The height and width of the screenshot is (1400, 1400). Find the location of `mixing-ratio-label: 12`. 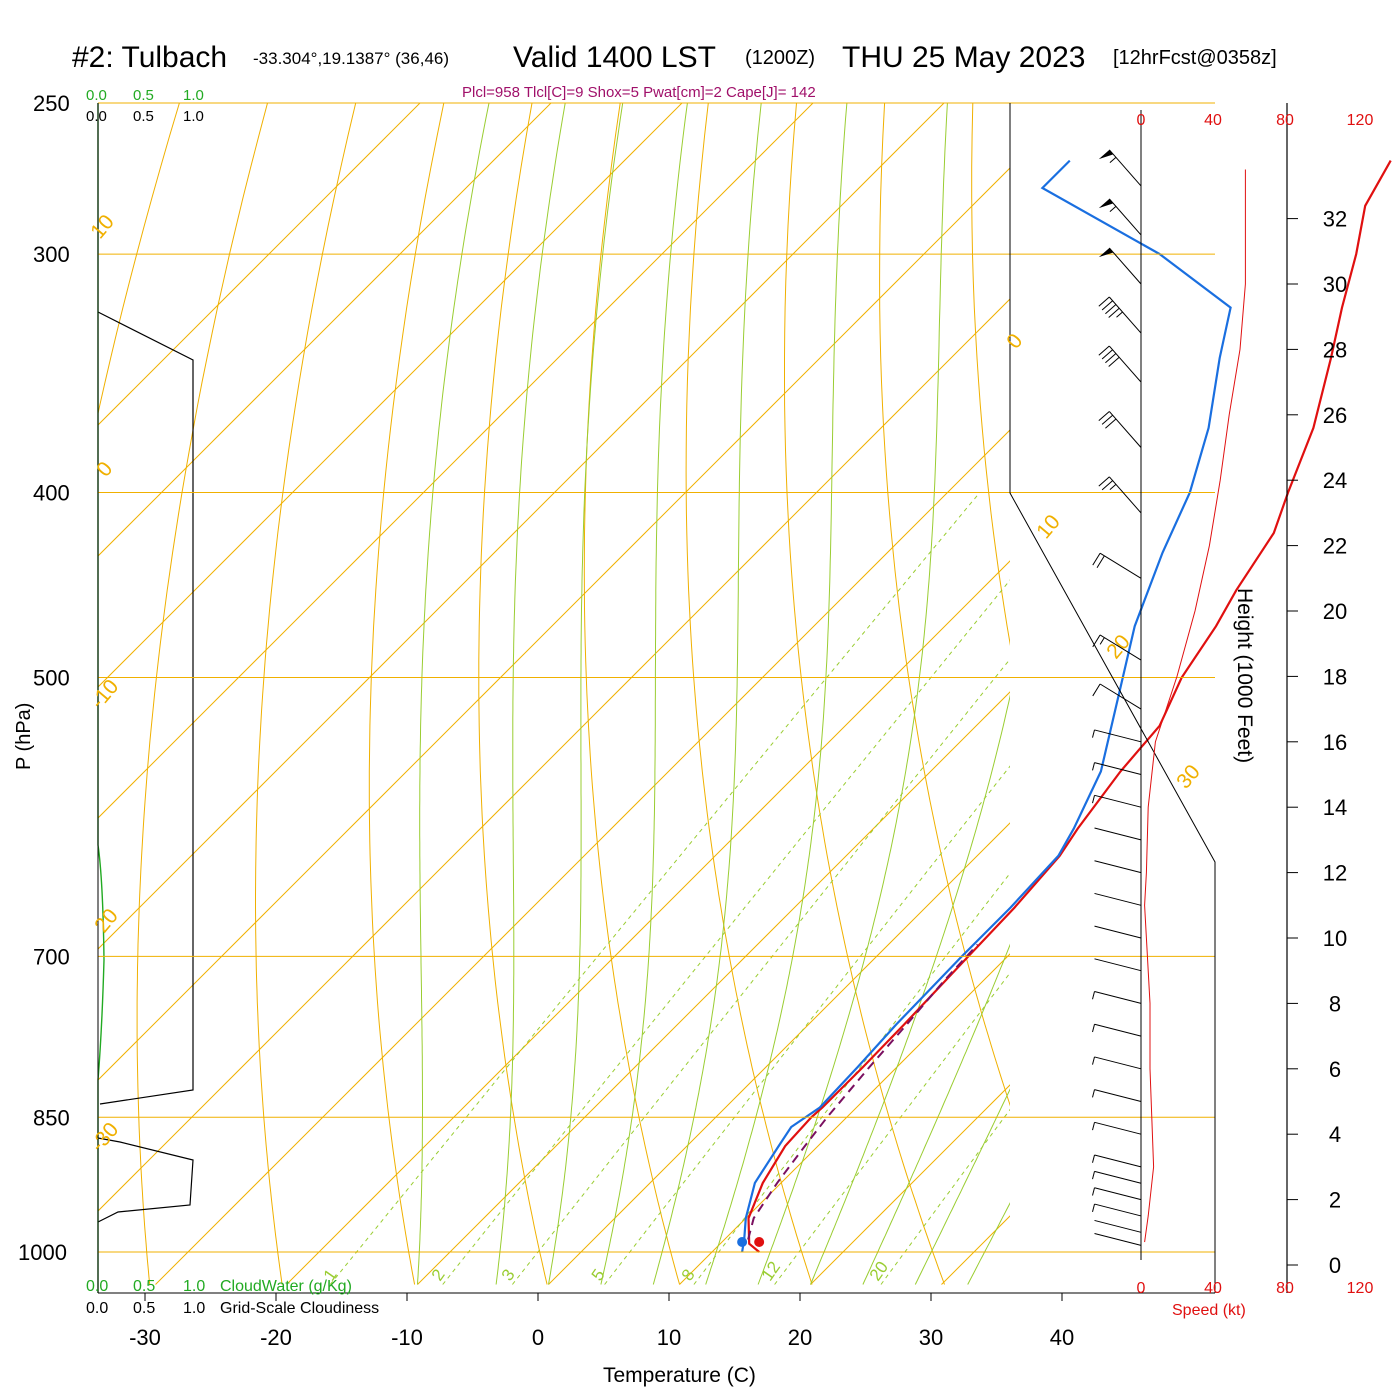

mixing-ratio-label: 12 is located at coordinates (771, 1271).